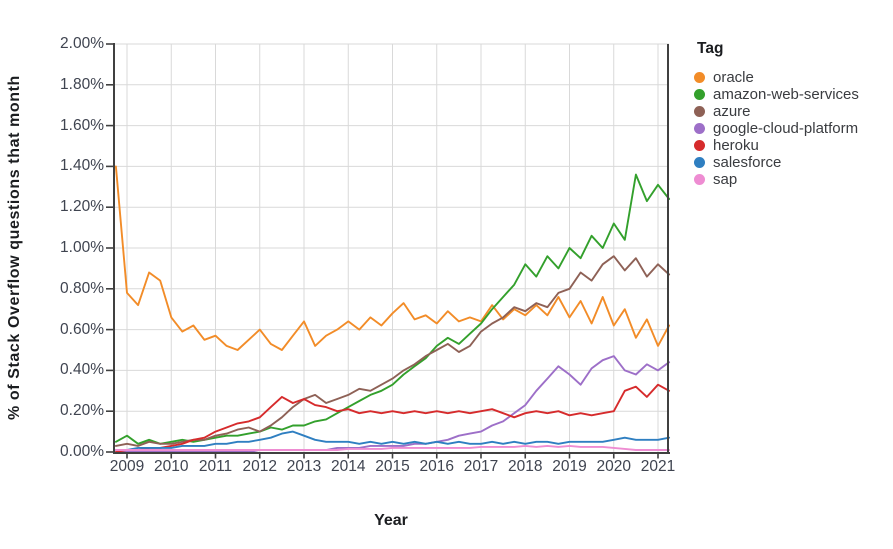  Describe the element at coordinates (171, 466) in the screenshot. I see `x-tick-label: 2010` at that location.